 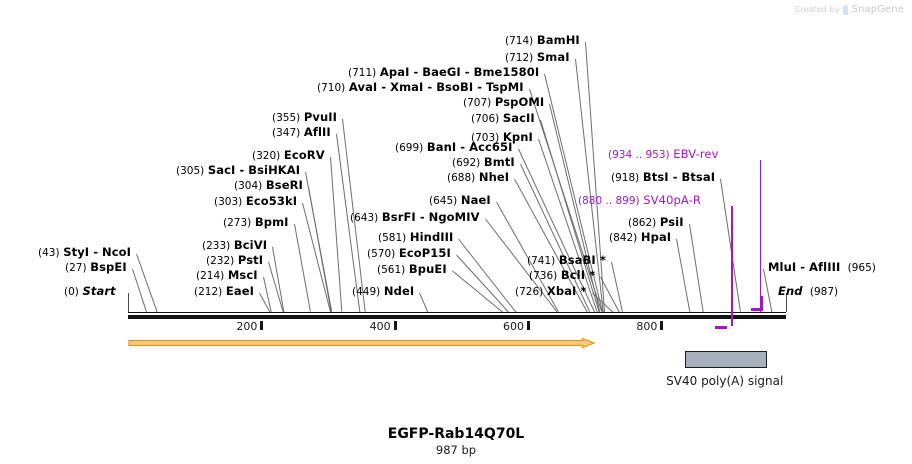 I want to click on site-position: (449), so click(x=366, y=292).